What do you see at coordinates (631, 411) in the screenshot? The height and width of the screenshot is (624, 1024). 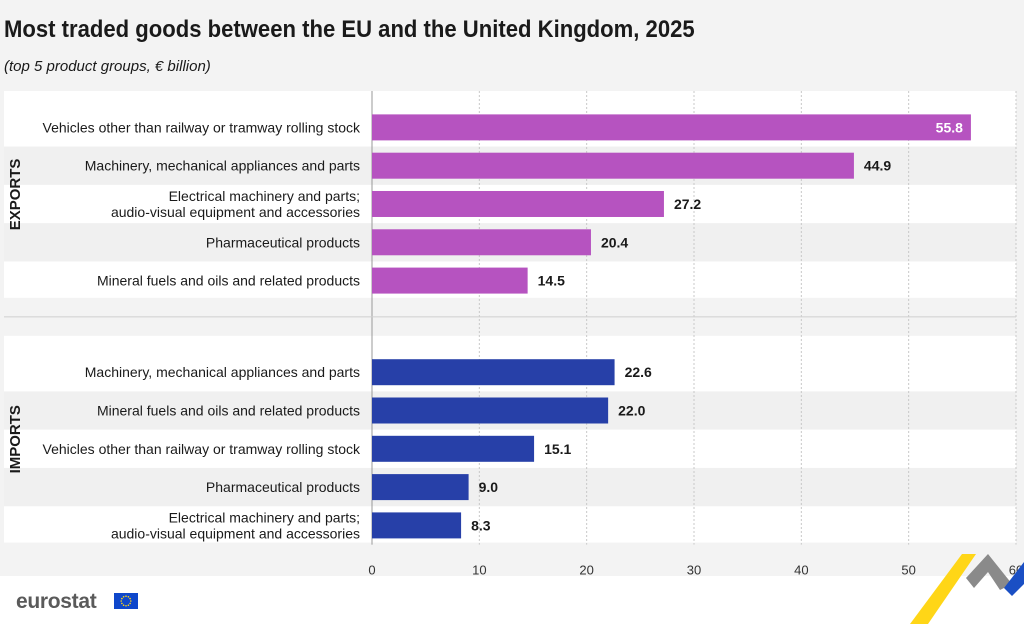 I see `bar-value-label: 22.0` at bounding box center [631, 411].